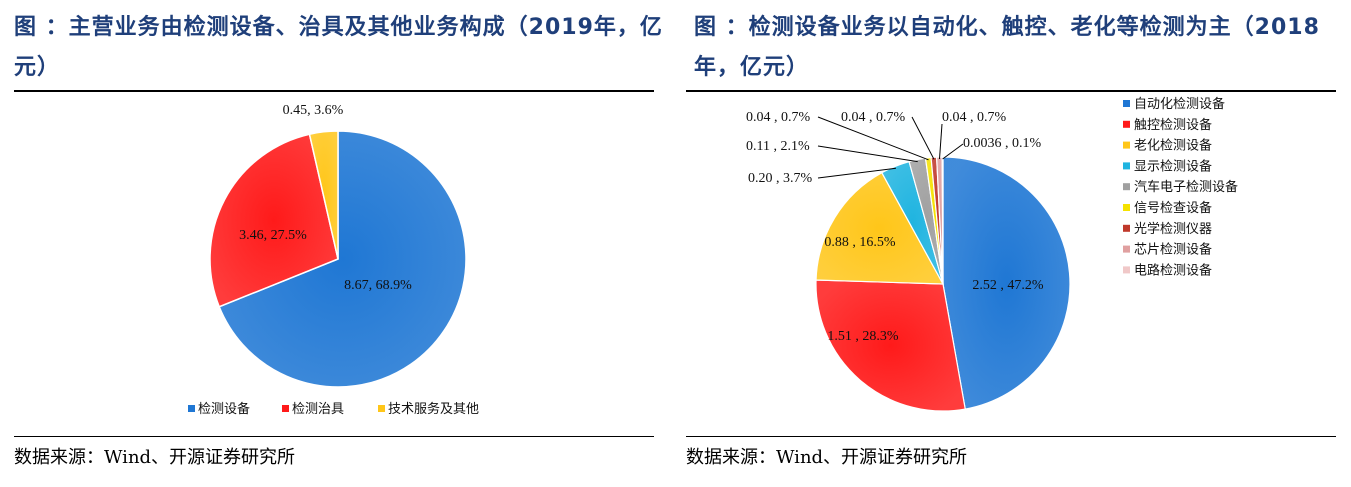 The height and width of the screenshot is (487, 1351). Describe the element at coordinates (334, 91) in the screenshot. I see `left-title-rule` at that location.